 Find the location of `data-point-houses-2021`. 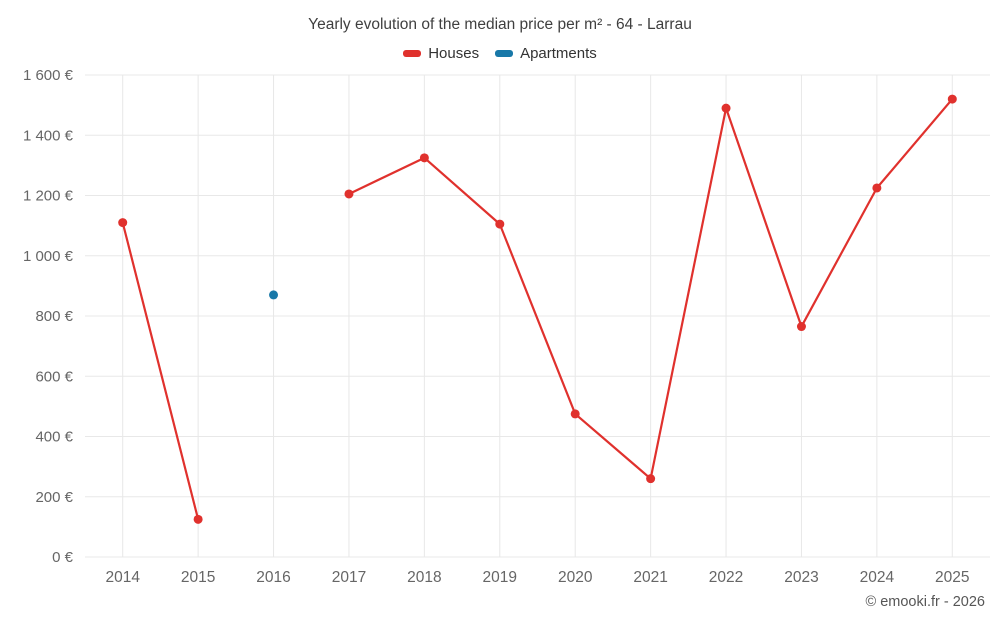

data-point-houses-2021 is located at coordinates (651, 479).